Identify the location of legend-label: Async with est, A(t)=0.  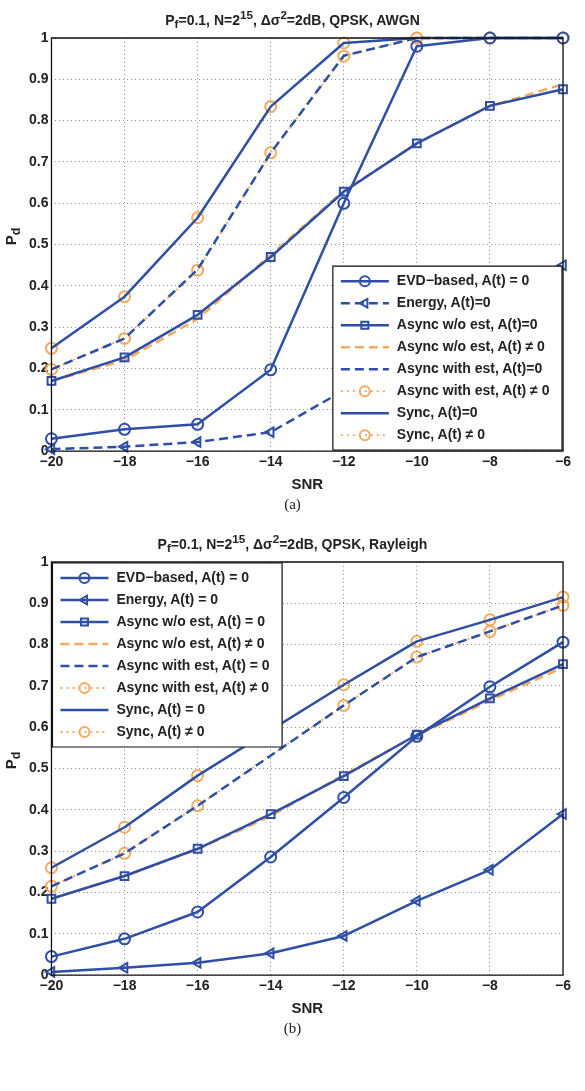
(469, 368).